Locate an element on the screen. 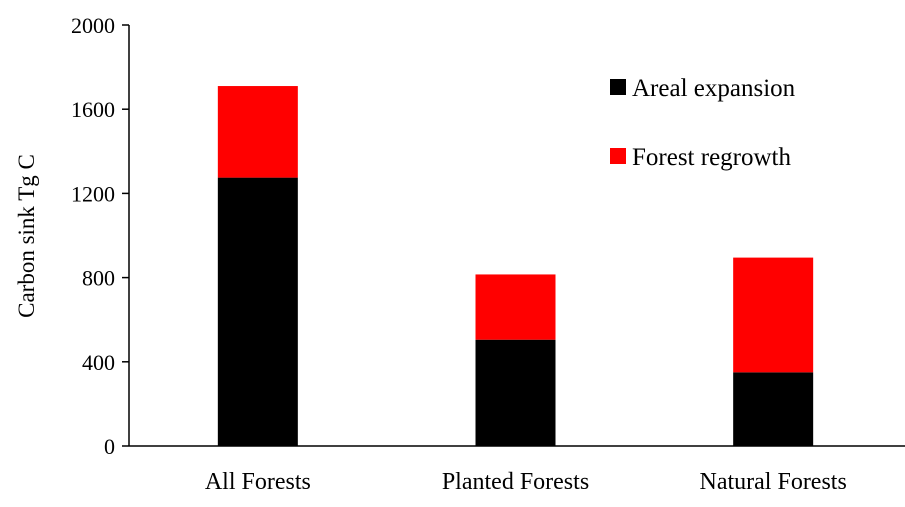 The image size is (905, 507). legend-label: Forest regrowth is located at coordinates (711, 157).